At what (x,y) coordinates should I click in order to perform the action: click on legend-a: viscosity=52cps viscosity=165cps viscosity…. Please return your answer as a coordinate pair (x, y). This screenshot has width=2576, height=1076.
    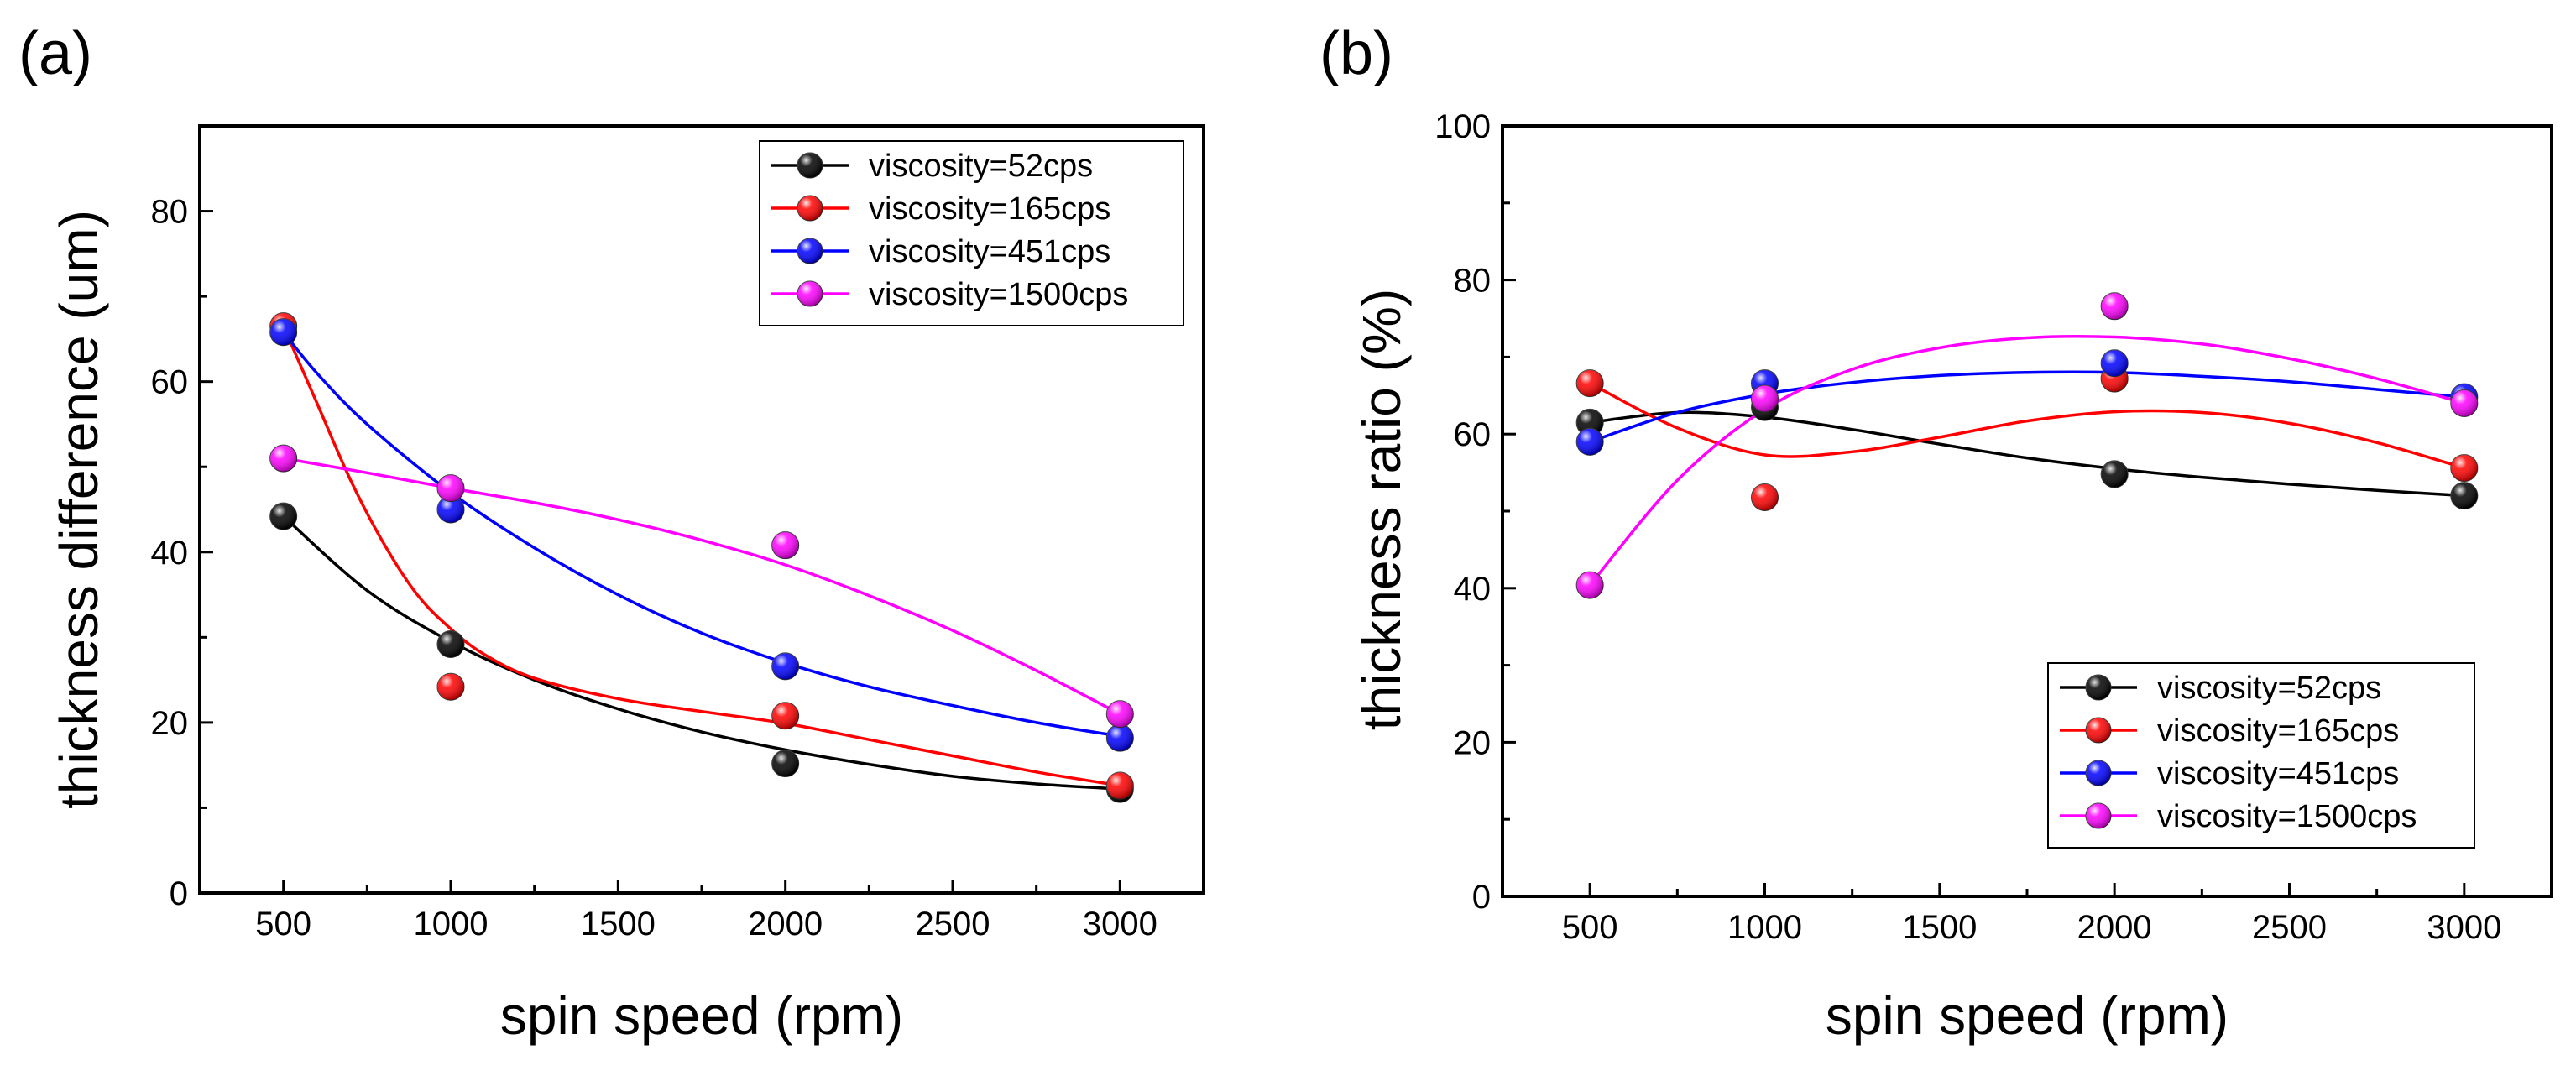
    Looking at the image, I should click on (971, 233).